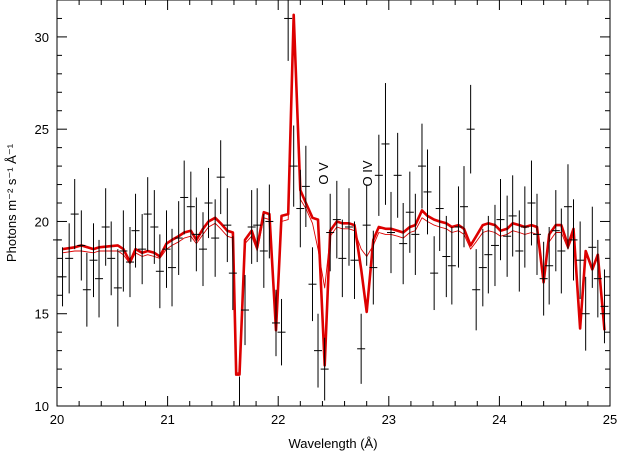 Image resolution: width=617 pixels, height=454 pixels. What do you see at coordinates (167, 419) in the screenshot?
I see `x-tick-label: 21` at bounding box center [167, 419].